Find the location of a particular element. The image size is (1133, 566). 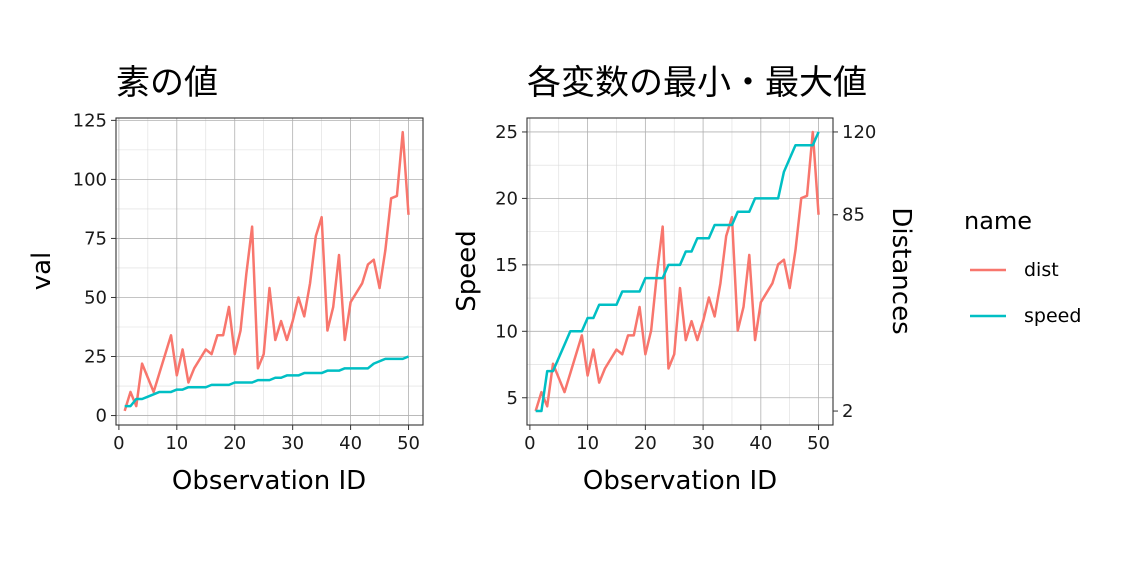

right-x-axis-title: Observation ID is located at coordinates (680, 481).